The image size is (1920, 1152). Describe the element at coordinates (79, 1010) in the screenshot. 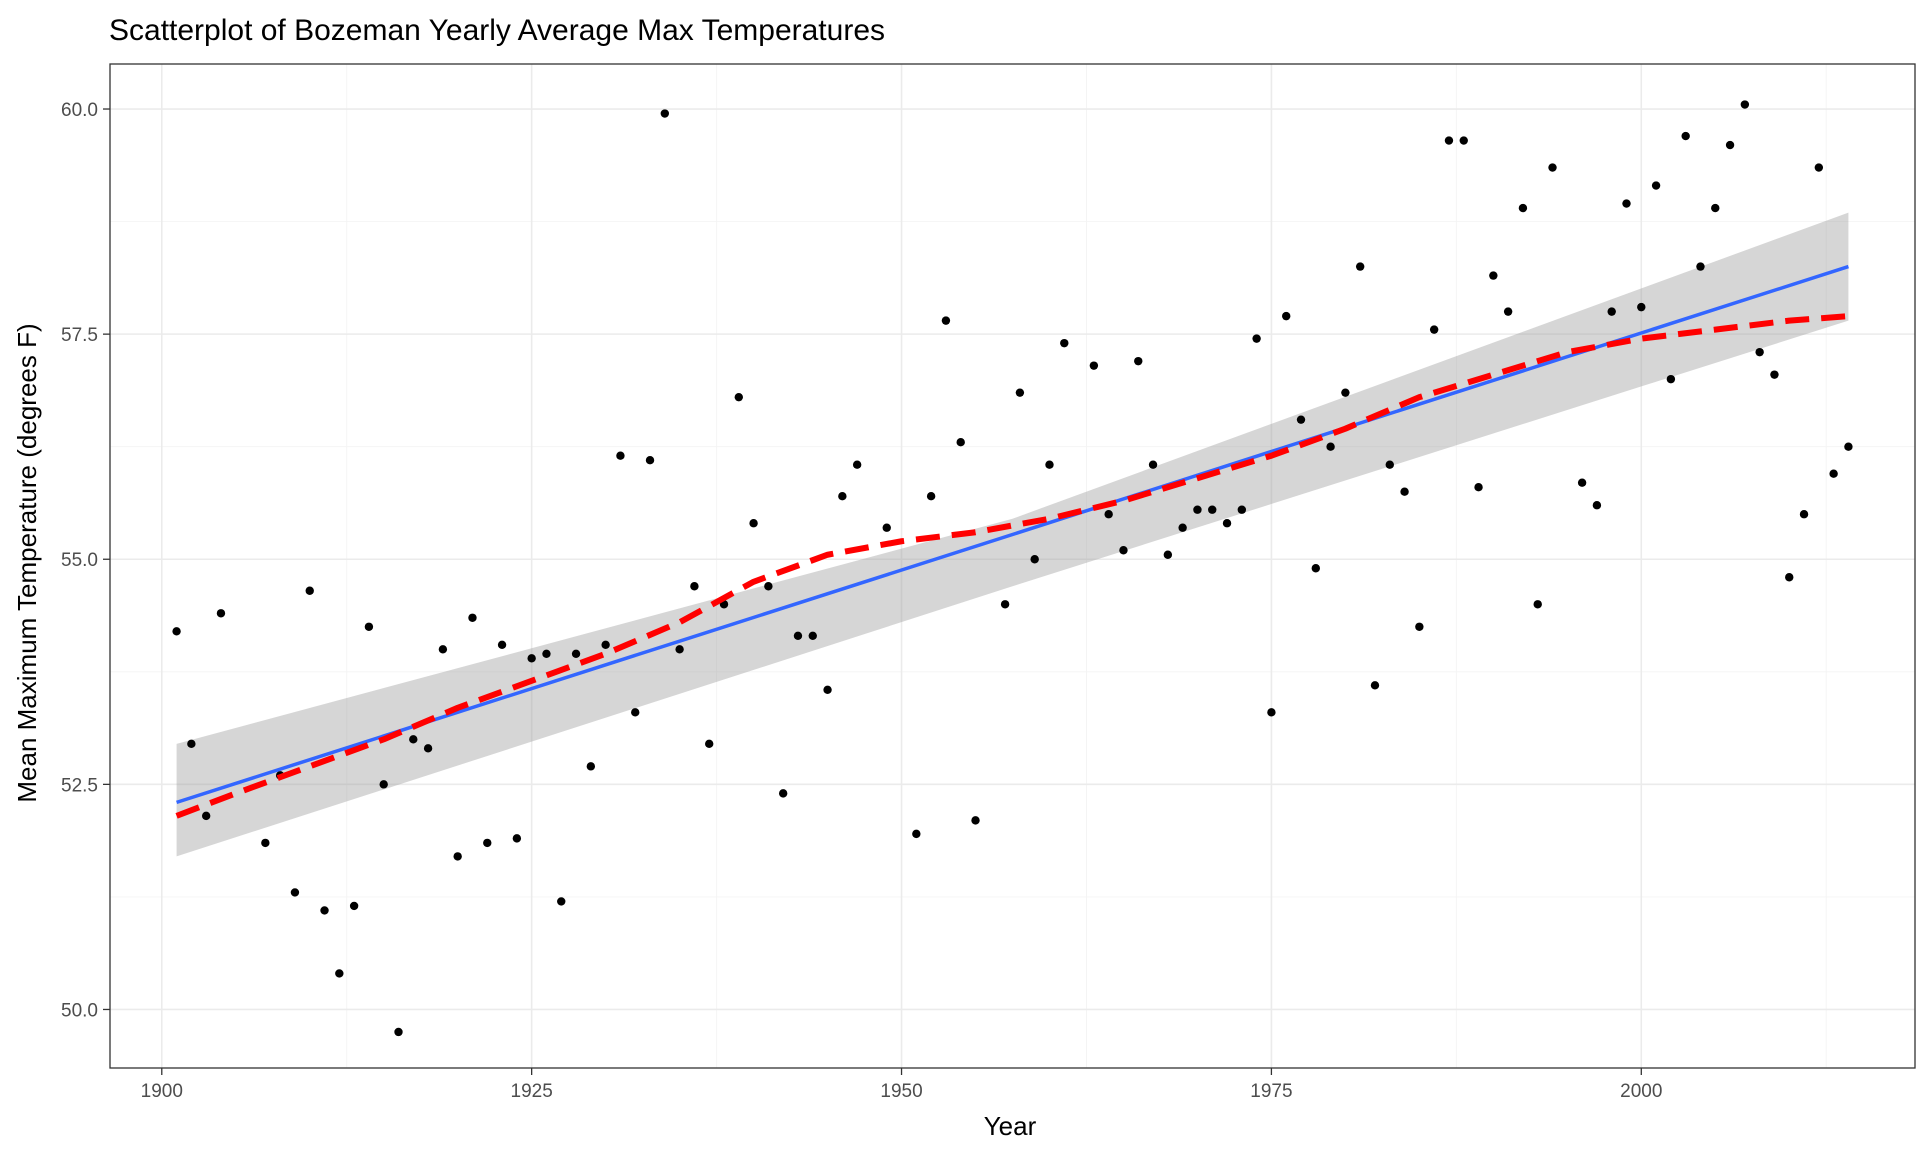

I see `y-tick-label: 50.0` at that location.